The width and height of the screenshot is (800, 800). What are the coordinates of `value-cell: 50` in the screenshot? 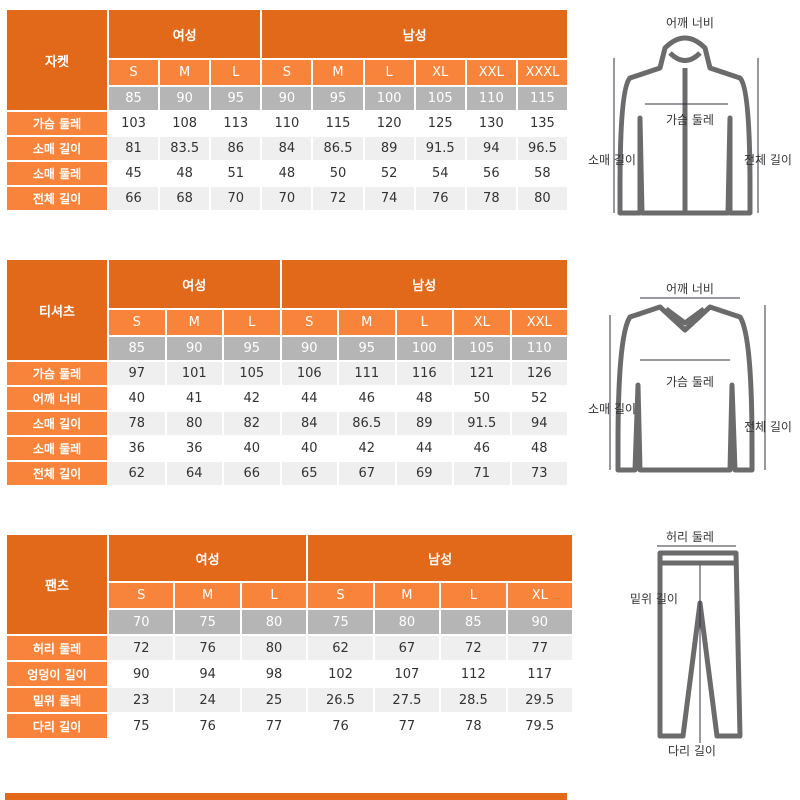 It's located at (338, 173).